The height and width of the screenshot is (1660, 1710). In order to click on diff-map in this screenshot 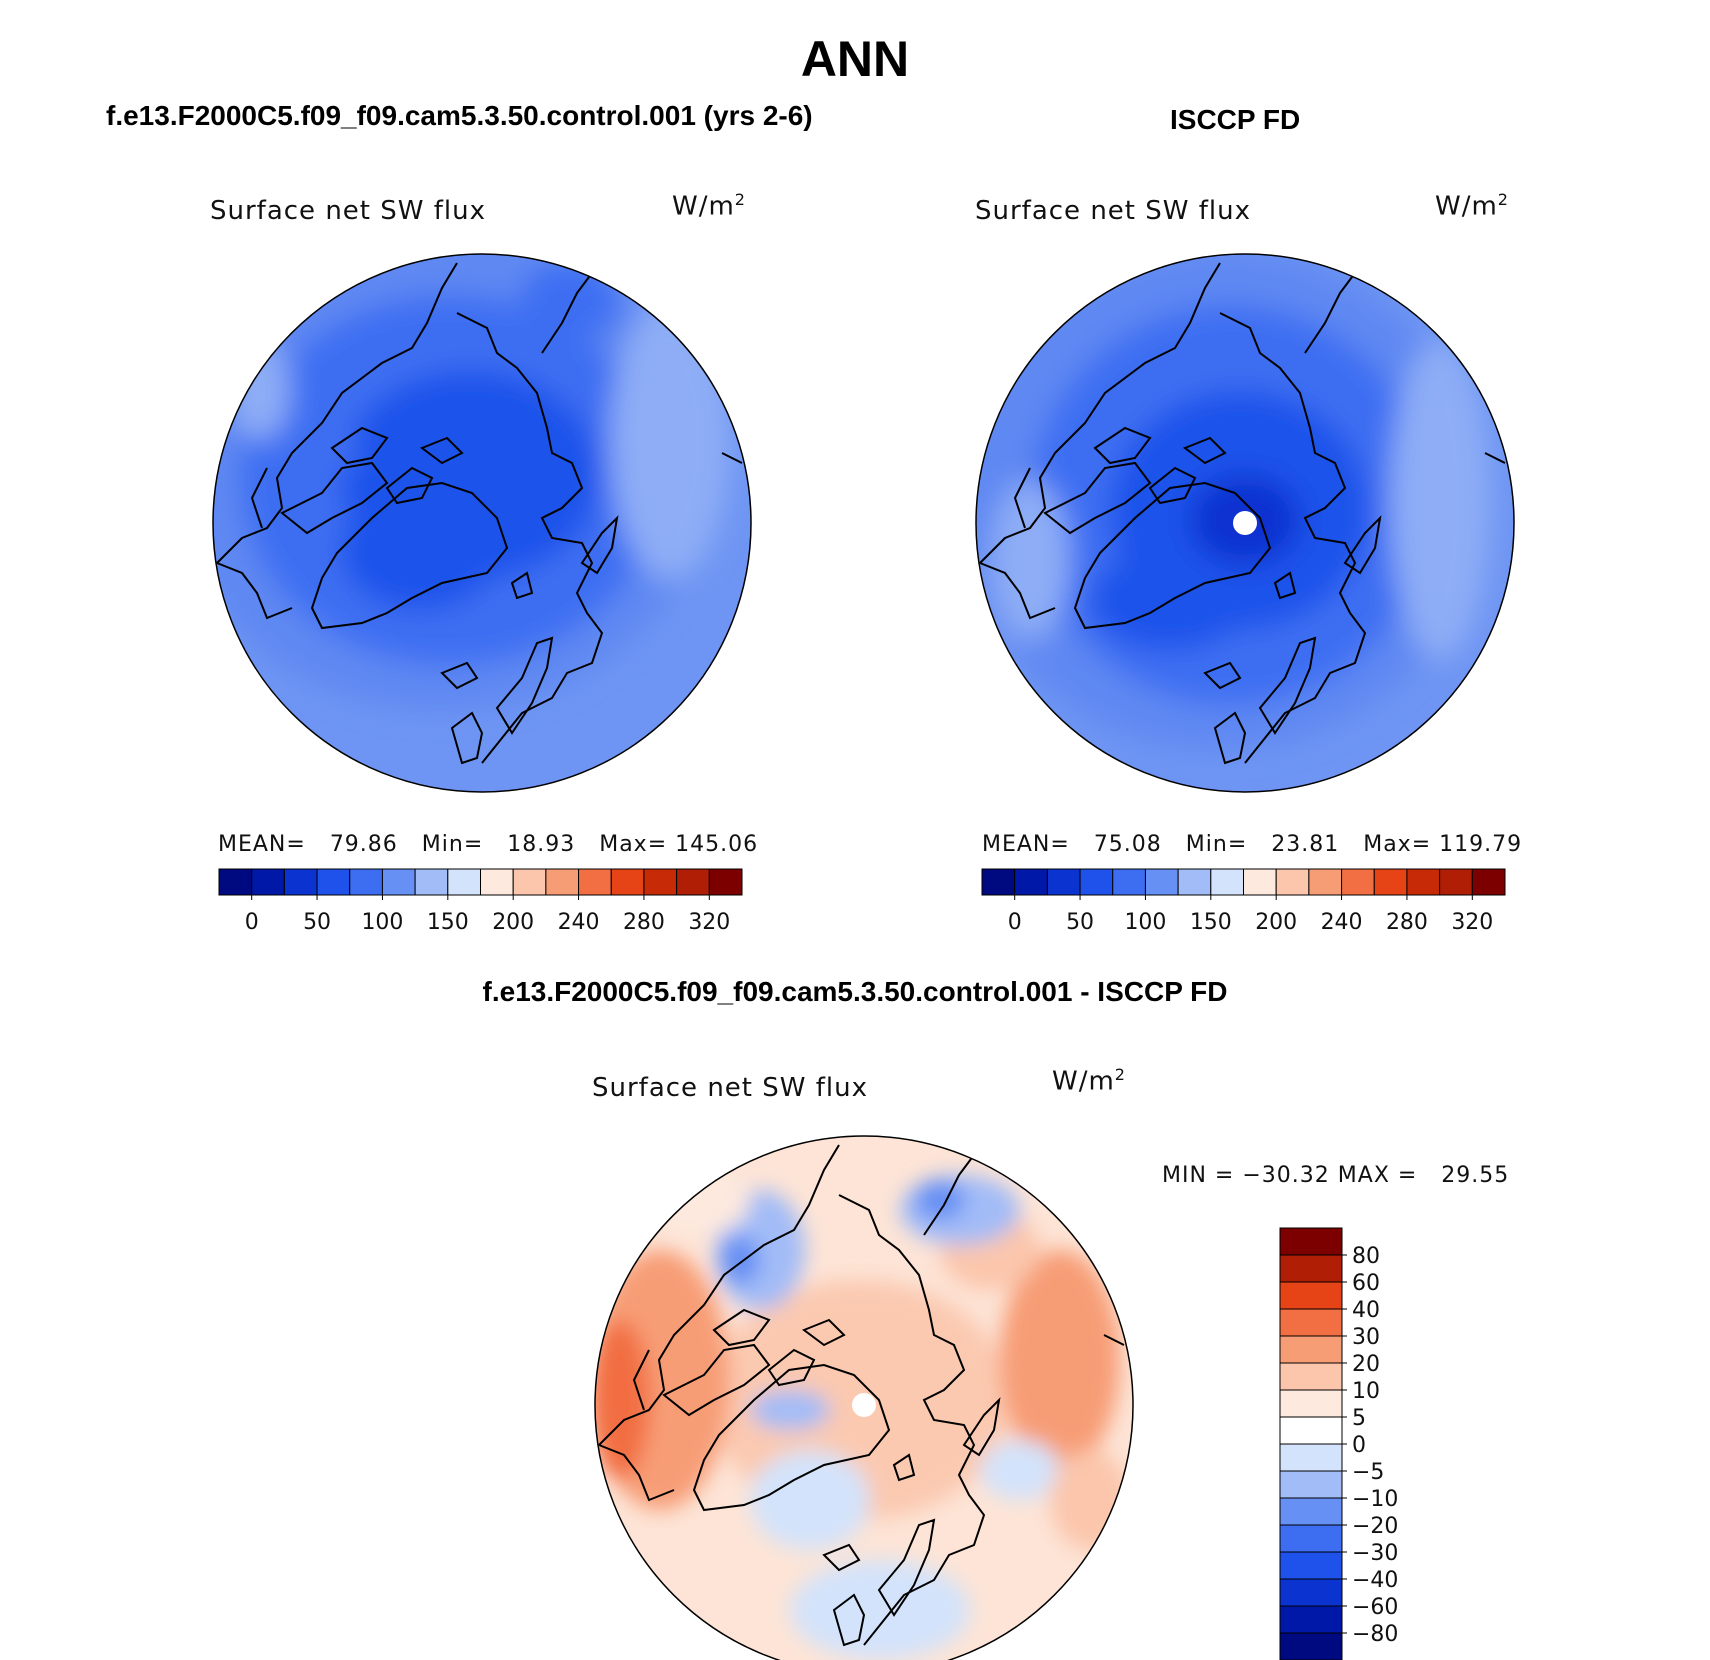, I will do `click(864, 1397)`.